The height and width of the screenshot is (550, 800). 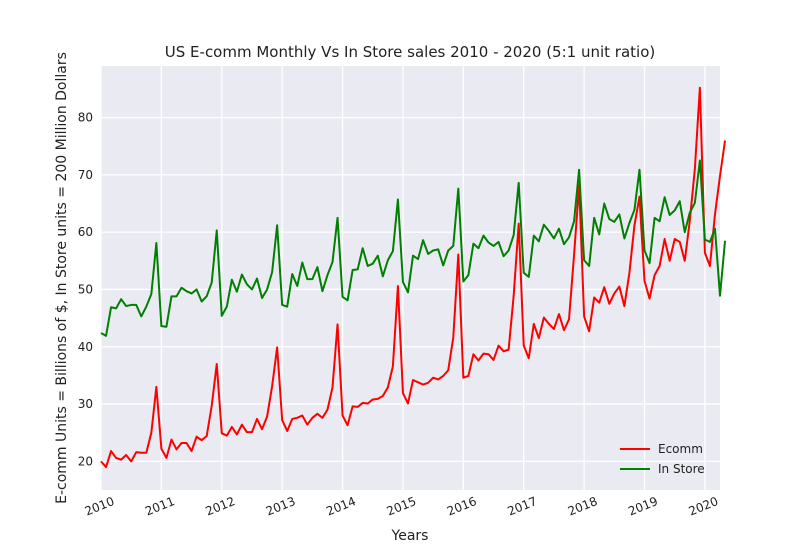 What do you see at coordinates (583, 506) in the screenshot?
I see `x-tick-label: 2018` at bounding box center [583, 506].